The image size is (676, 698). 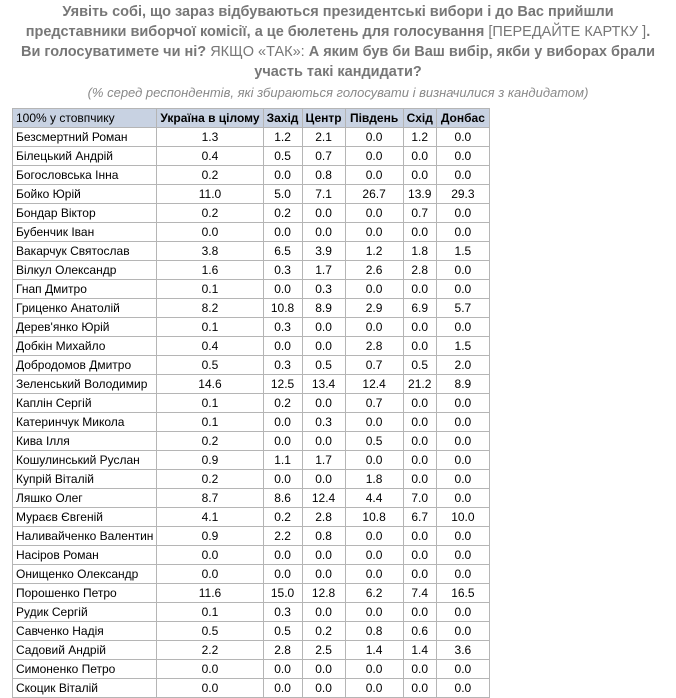 I want to click on table-row: Купрій Віталій 0.2 0.0 0.0 1.8 0.0 0.0, so click(x=250, y=479).